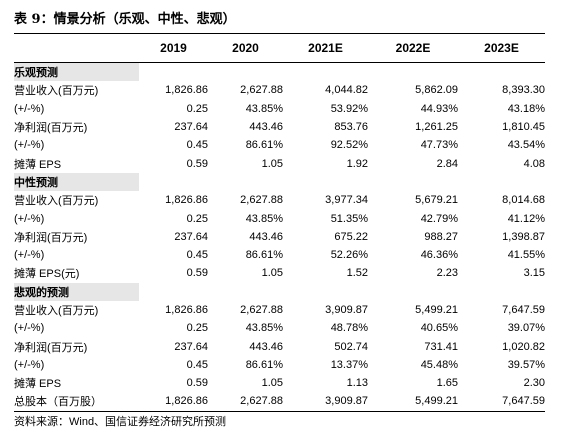 Image resolution: width=565 pixels, height=446 pixels. What do you see at coordinates (357, 273) in the screenshot?
I see `value-cell: 1.52` at bounding box center [357, 273].